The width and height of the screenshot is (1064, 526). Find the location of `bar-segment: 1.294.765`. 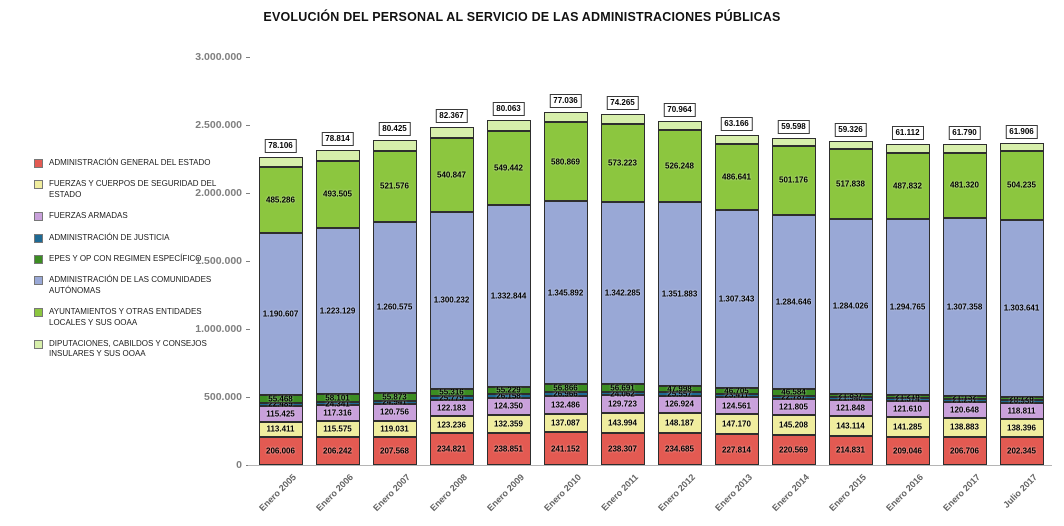

bar-segment: 1.294.765 is located at coordinates (907, 307).